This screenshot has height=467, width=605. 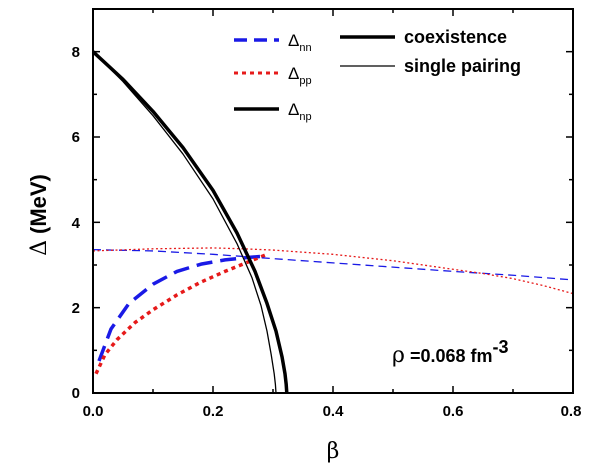 I want to click on legend-item-coexistence: coexistence, so click(x=423, y=37).